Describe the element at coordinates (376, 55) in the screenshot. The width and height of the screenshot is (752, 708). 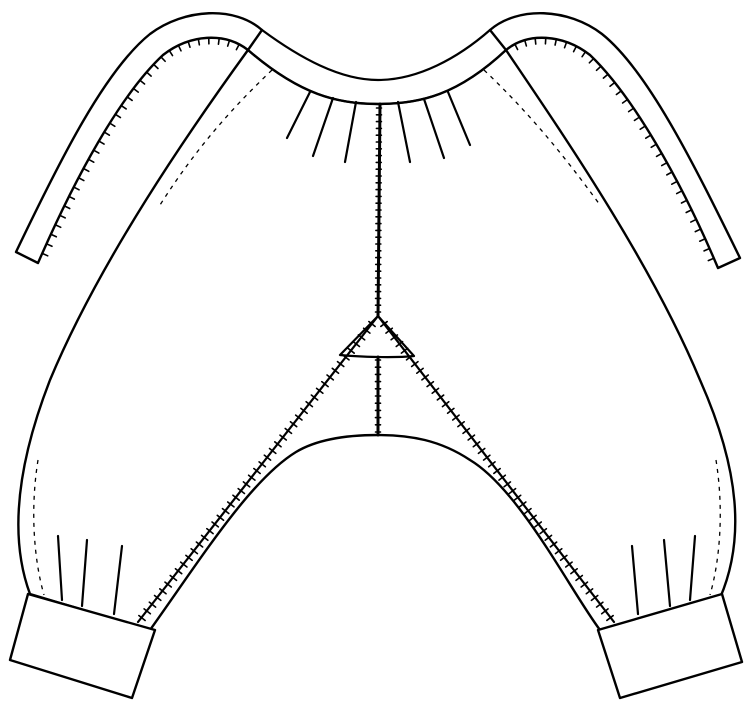
I see `neckline-binding` at that location.